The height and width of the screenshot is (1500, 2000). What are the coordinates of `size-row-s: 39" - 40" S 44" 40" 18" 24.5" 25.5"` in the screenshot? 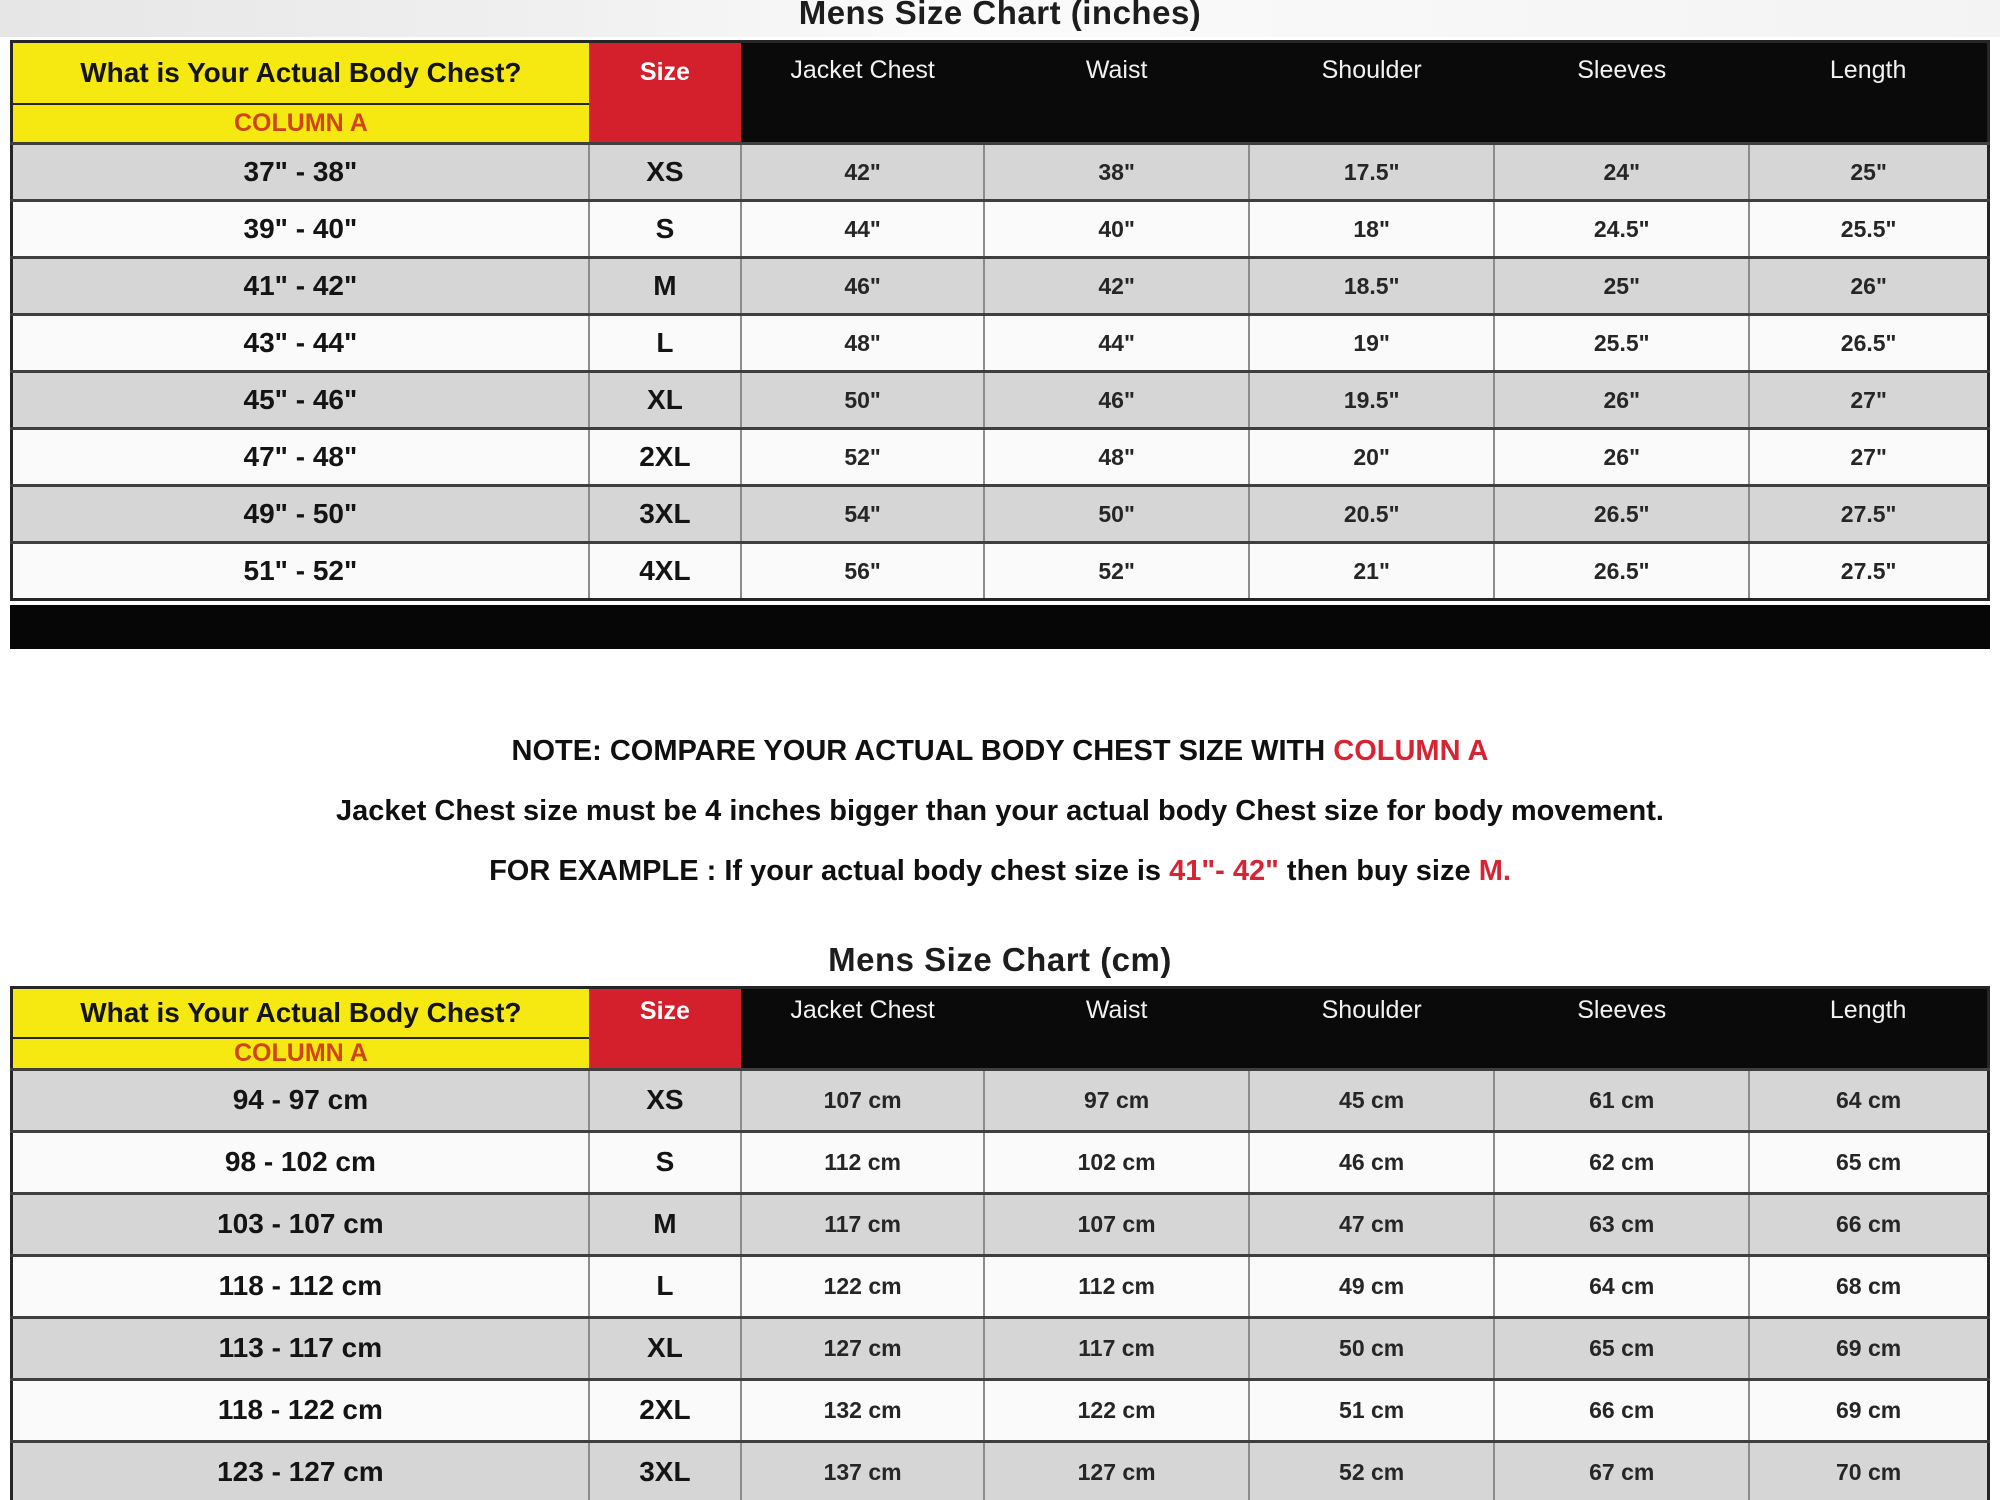 It's located at (1000, 228).